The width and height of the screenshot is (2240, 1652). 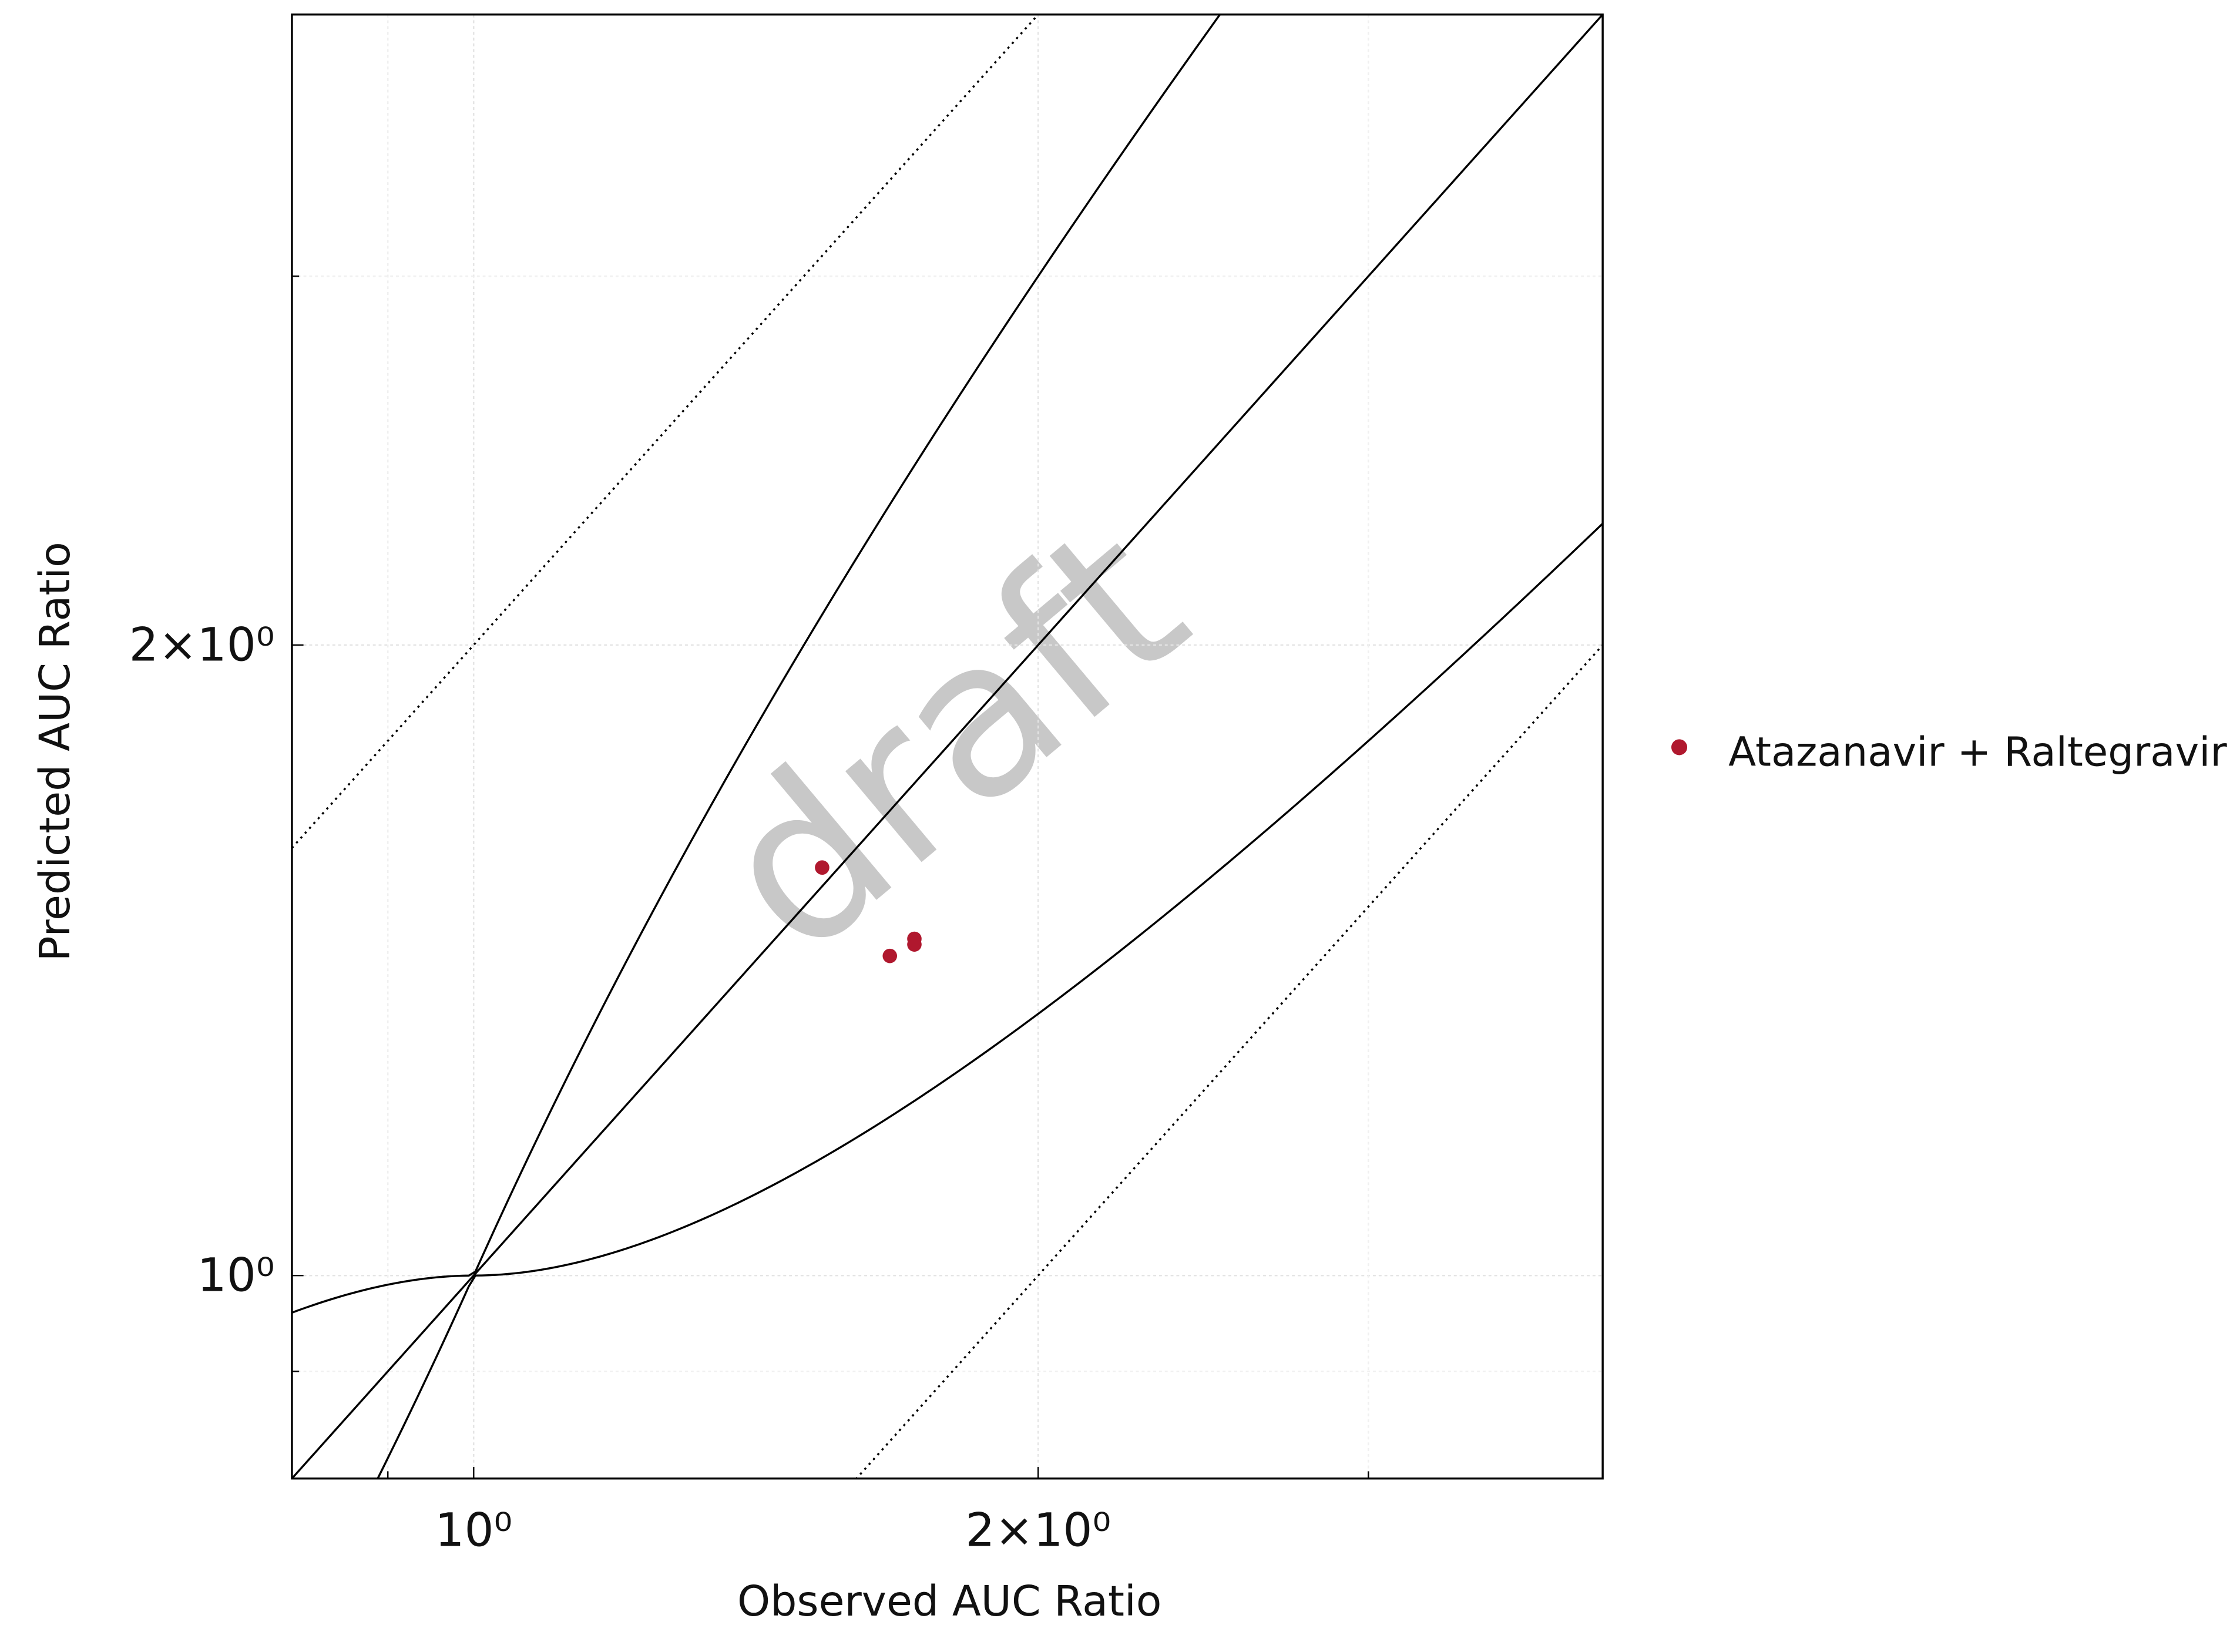 What do you see at coordinates (949, 1601) in the screenshot?
I see `x-axis-label: Observed AUC Ratio` at bounding box center [949, 1601].